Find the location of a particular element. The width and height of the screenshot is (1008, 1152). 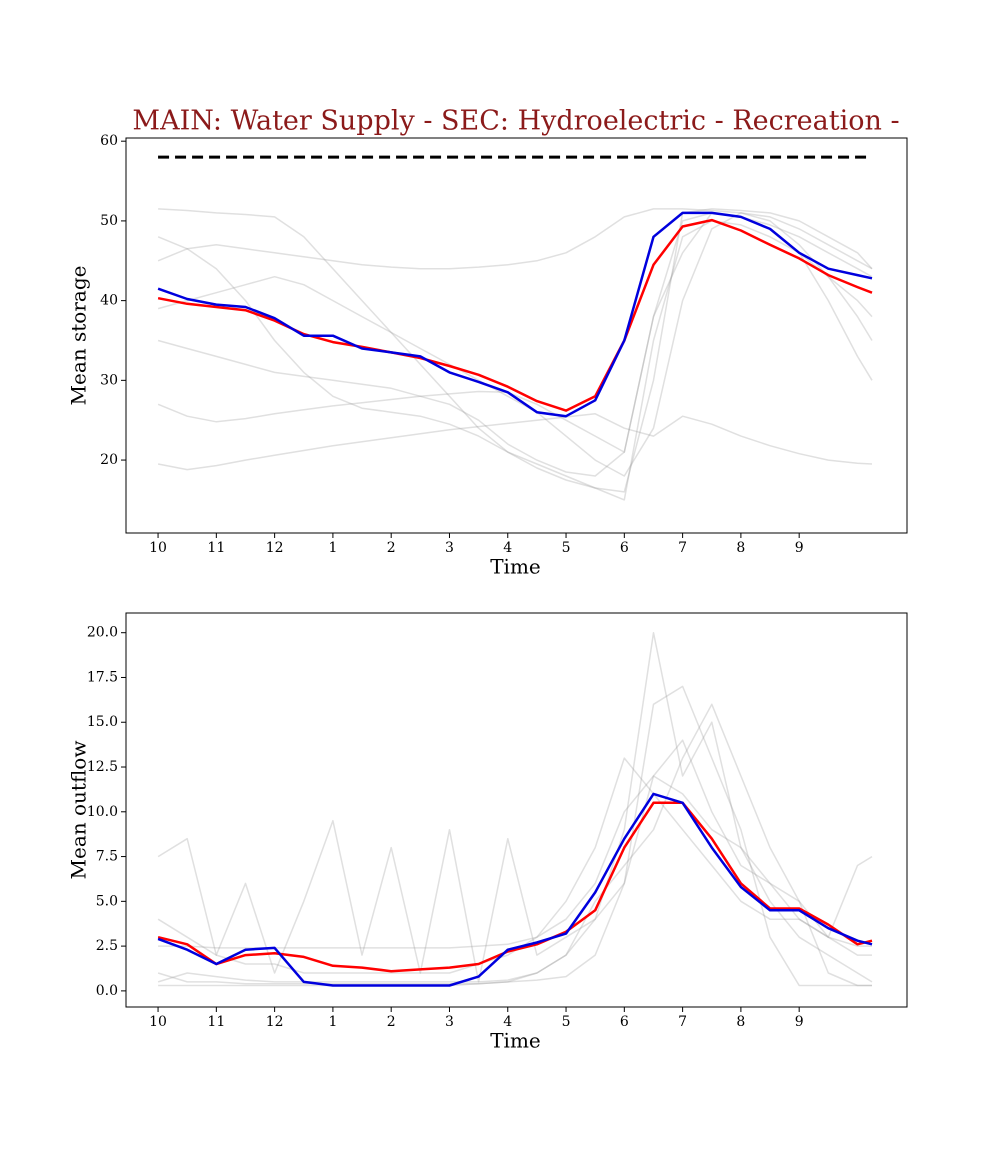

y-tick-label: 15.0 is located at coordinates (102, 722).